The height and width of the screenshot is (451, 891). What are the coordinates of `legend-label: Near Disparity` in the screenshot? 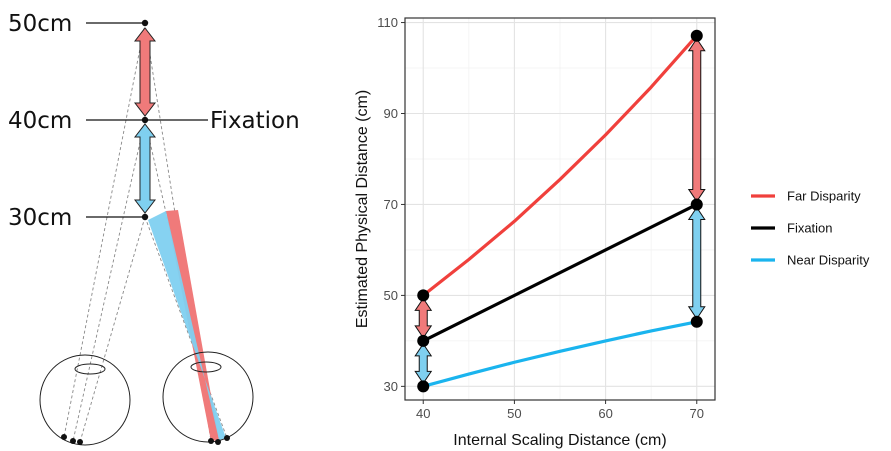 It's located at (828, 260).